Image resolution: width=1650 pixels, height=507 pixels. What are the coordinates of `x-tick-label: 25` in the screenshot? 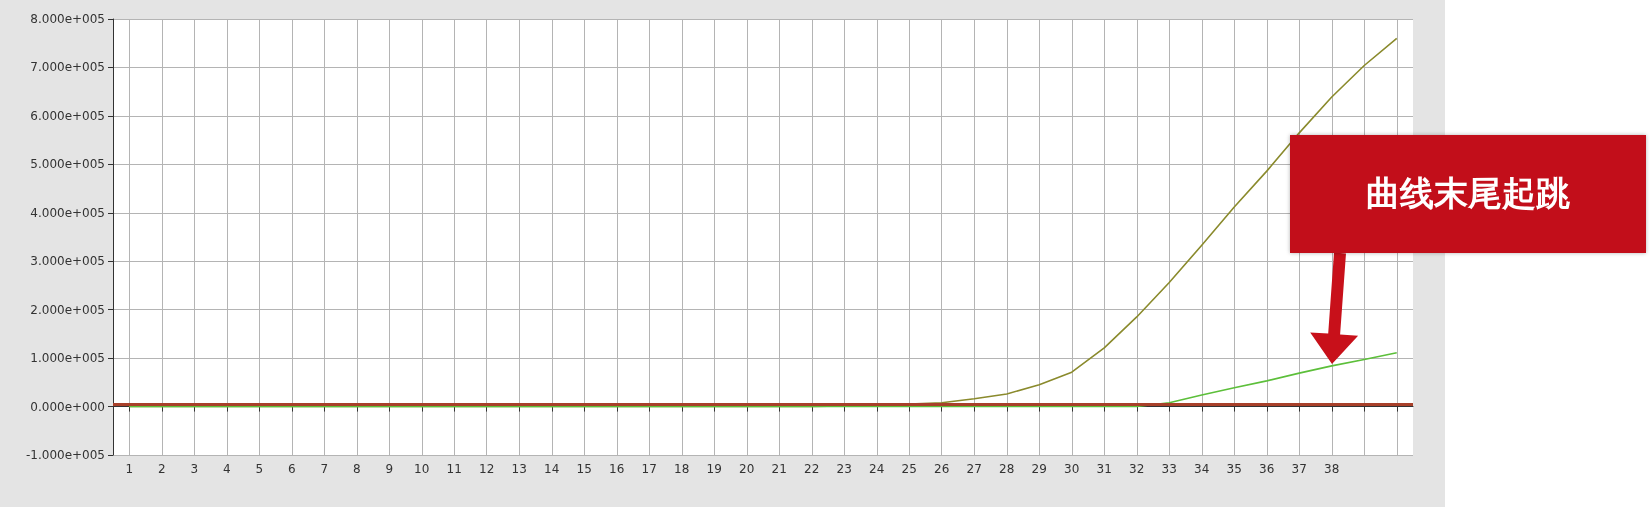 It's located at (909, 469).